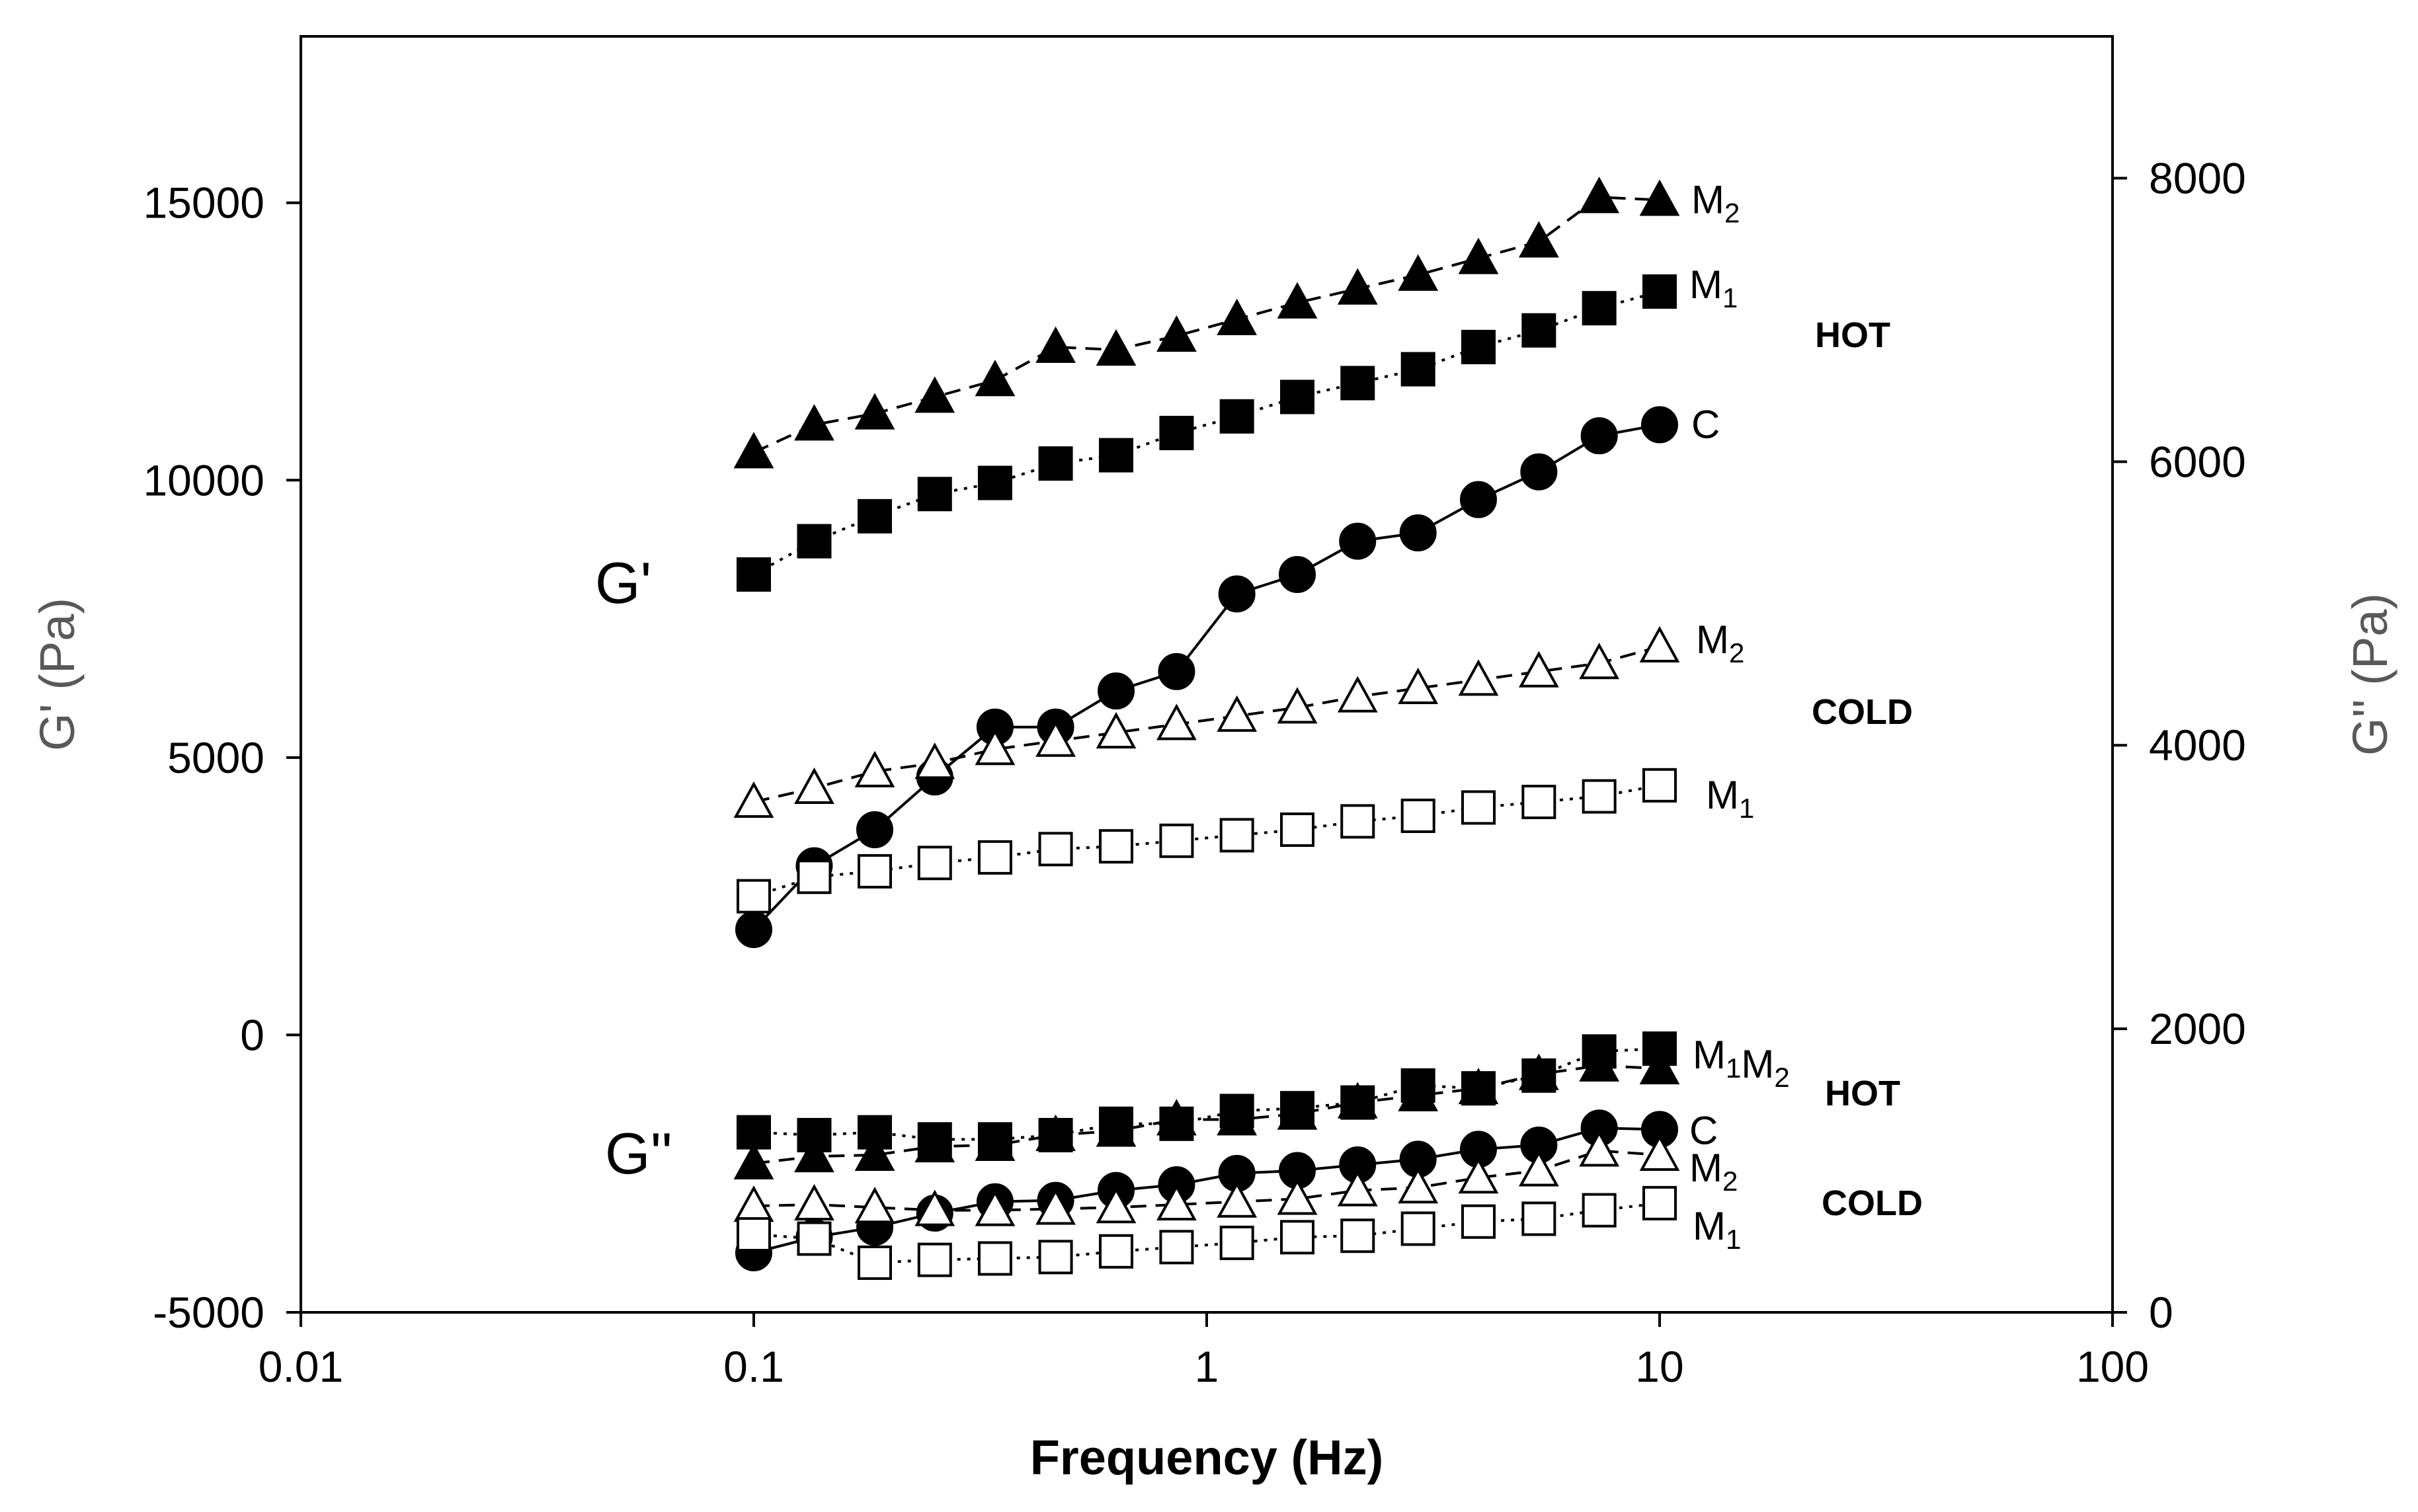  Describe the element at coordinates (2197, 462) in the screenshot. I see `y-right-tick-label: 6000` at that location.